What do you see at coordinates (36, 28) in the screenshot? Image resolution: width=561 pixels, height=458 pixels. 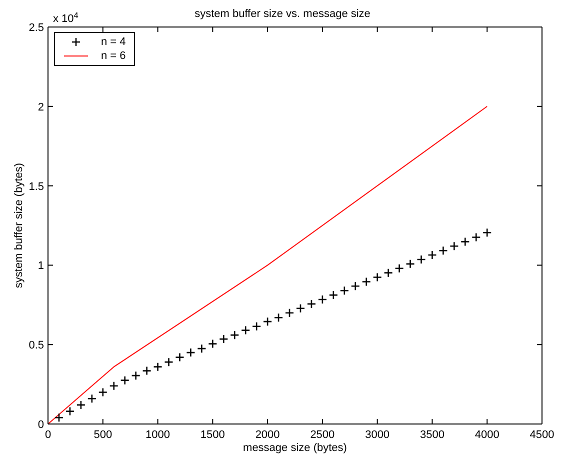 I see `y-tick-label: 2.5` at bounding box center [36, 28].